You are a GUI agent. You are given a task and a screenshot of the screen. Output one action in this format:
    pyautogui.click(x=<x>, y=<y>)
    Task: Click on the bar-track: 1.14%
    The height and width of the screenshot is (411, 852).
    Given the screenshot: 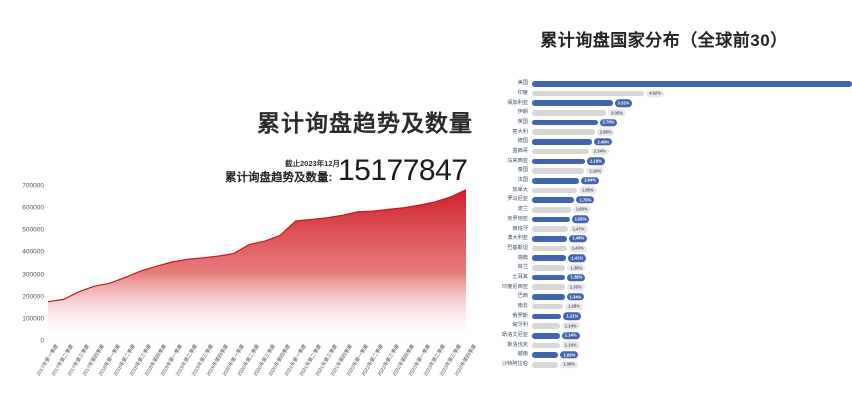 What is the action you would take?
    pyautogui.click(x=692, y=326)
    